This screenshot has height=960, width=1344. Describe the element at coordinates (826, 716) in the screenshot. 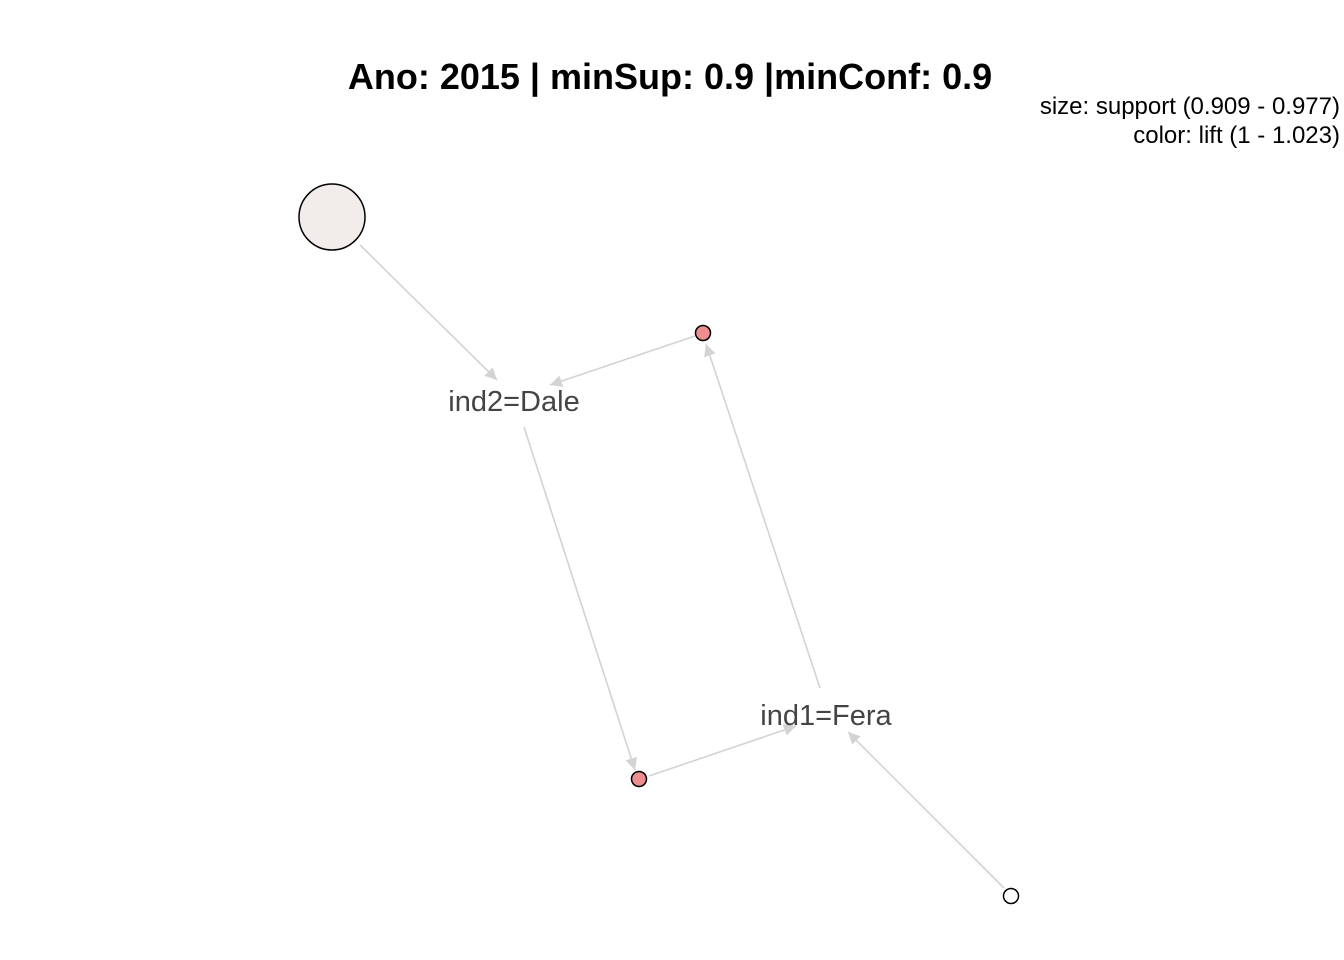

I see `item-label-fera: ind1=Fera` at that location.